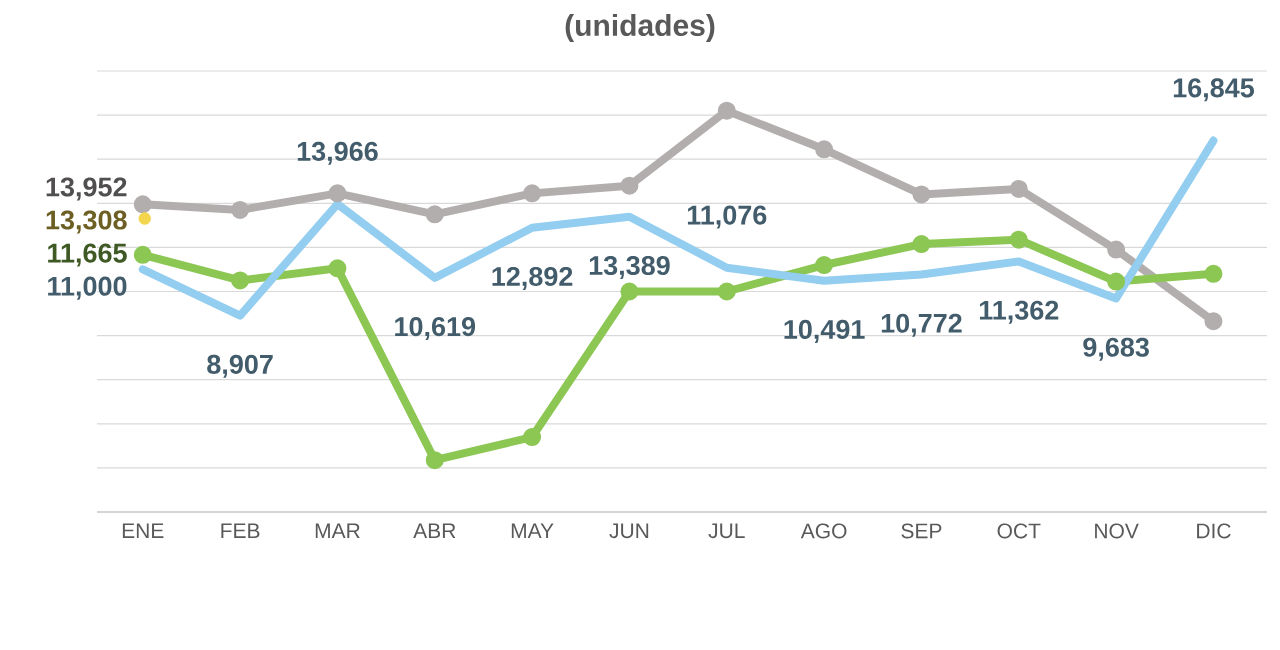 This screenshot has width=1280, height=650. Describe the element at coordinates (143, 530) in the screenshot. I see `x-tick-label: ENE` at that location.